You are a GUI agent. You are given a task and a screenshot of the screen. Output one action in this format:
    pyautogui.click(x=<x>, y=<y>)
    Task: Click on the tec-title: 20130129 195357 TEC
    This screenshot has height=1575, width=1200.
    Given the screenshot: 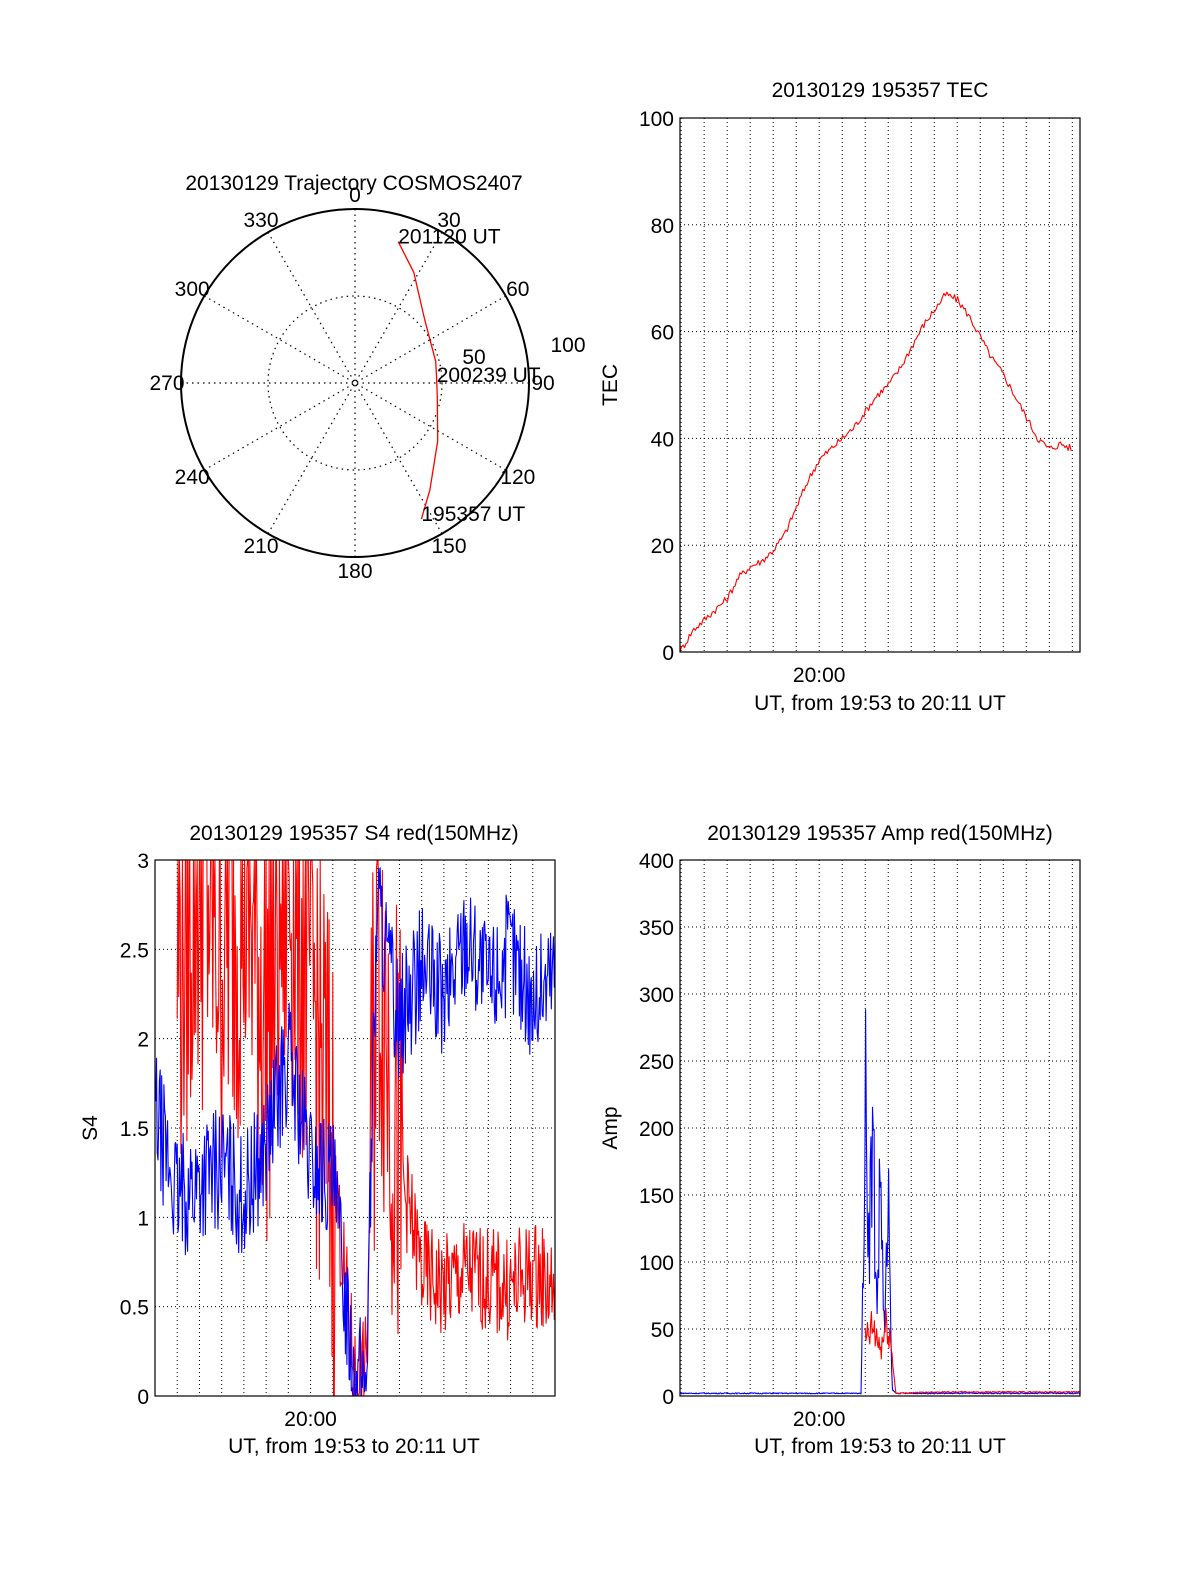 What is the action you would take?
    pyautogui.click(x=880, y=90)
    